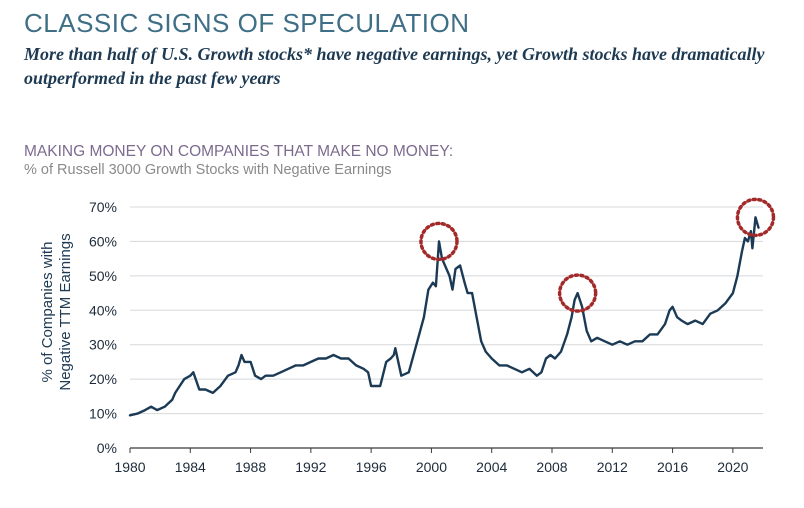 The width and height of the screenshot is (804, 508). I want to click on y-tick-label: 40%, so click(103, 310).